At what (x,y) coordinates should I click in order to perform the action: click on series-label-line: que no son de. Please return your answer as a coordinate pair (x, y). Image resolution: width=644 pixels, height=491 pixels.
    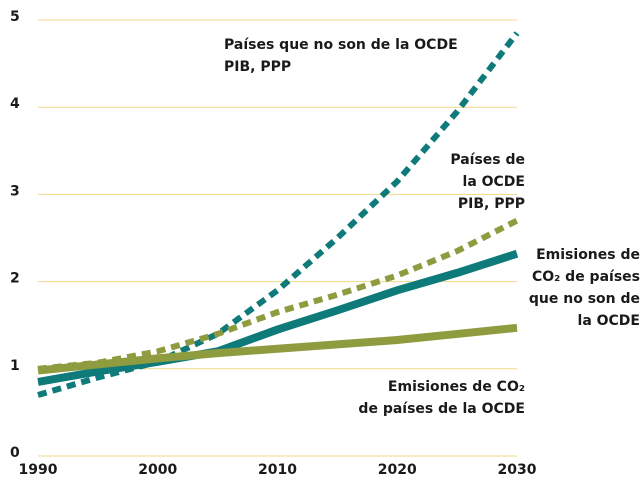
    Looking at the image, I should click on (584, 299).